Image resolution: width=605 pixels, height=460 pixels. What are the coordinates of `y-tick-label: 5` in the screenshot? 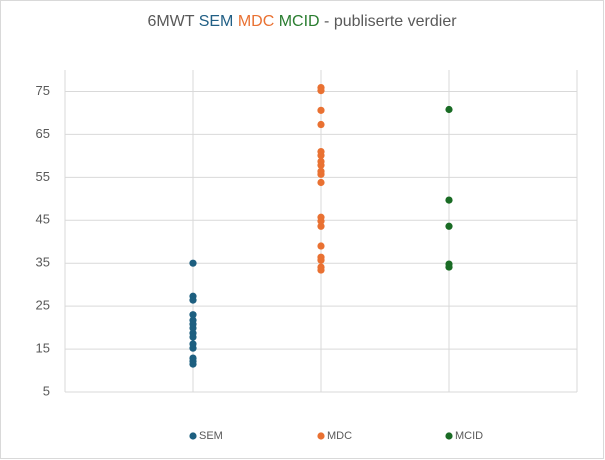 It's located at (46, 390).